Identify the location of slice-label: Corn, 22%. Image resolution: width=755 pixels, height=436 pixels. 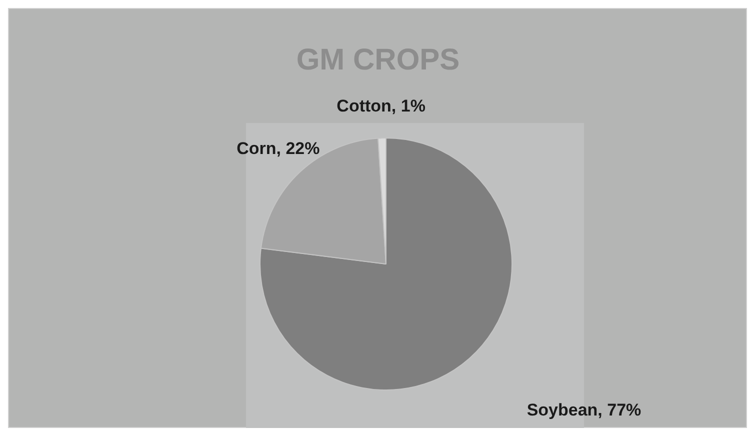
(278, 148).